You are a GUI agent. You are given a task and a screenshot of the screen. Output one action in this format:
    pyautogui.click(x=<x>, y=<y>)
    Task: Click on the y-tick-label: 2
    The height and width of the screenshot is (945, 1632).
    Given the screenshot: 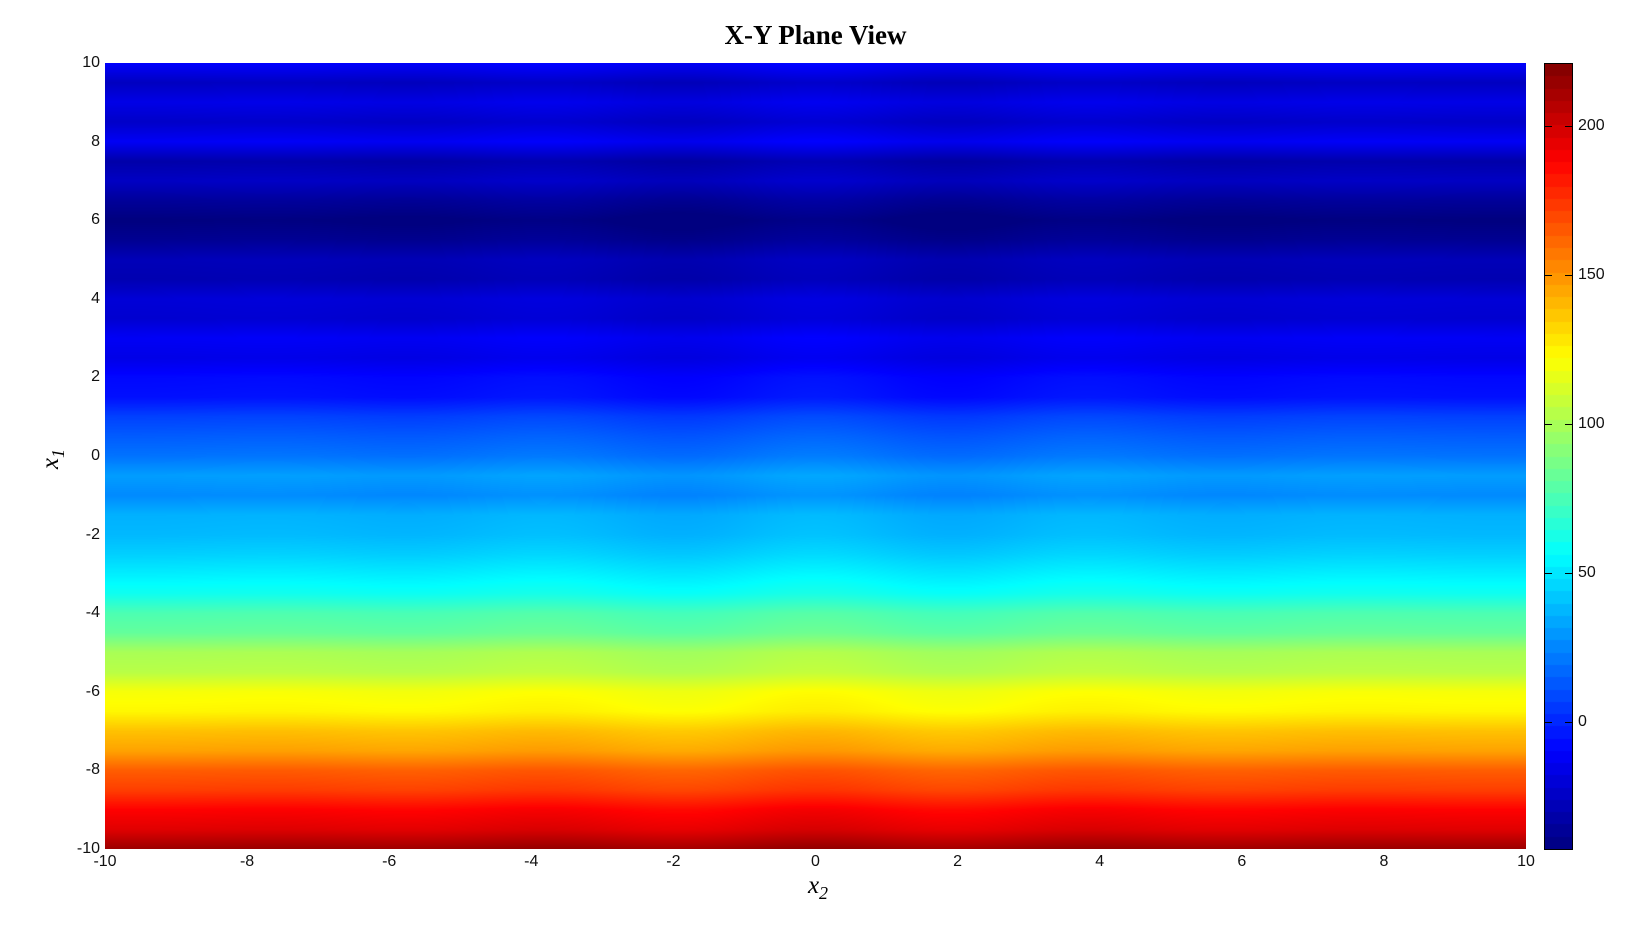 What is the action you would take?
    pyautogui.click(x=95, y=377)
    